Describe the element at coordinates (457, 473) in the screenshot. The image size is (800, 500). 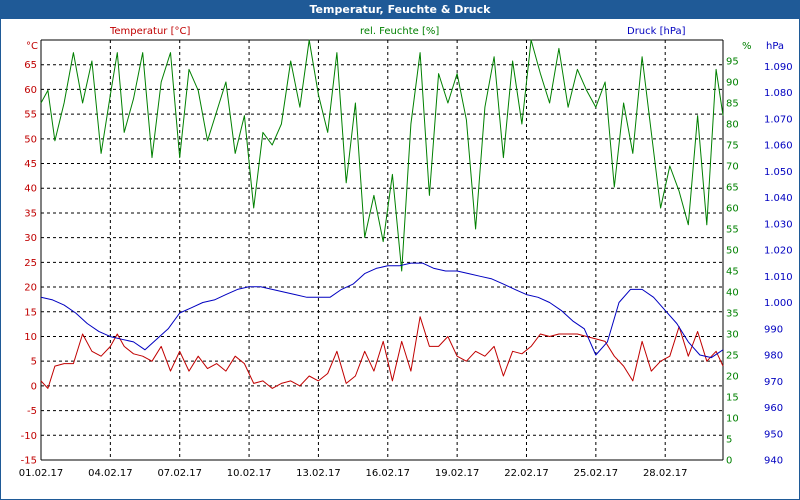
I see `x-tick-label: 19.02.17` at that location.